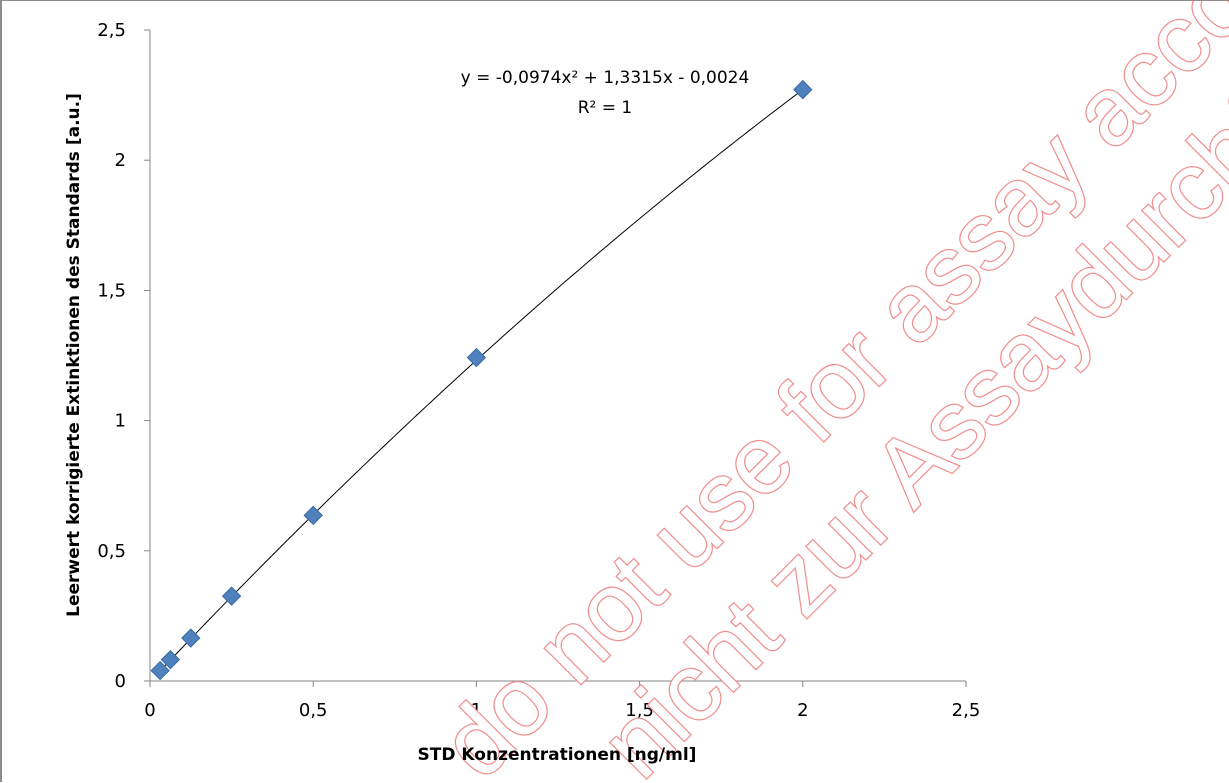 This screenshot has width=1229, height=783. What do you see at coordinates (605, 108) in the screenshot?
I see `trendline-r2: R² = 1` at bounding box center [605, 108].